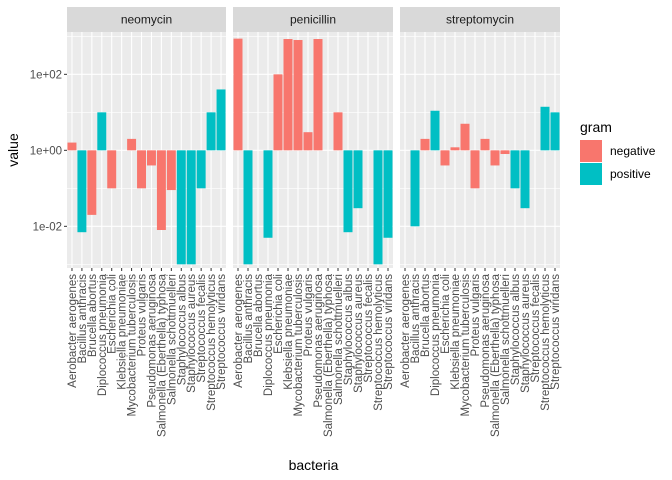 This screenshot has height=480, width=672. What do you see at coordinates (13, 150) in the screenshot?
I see `y-axis-title: value` at bounding box center [13, 150].